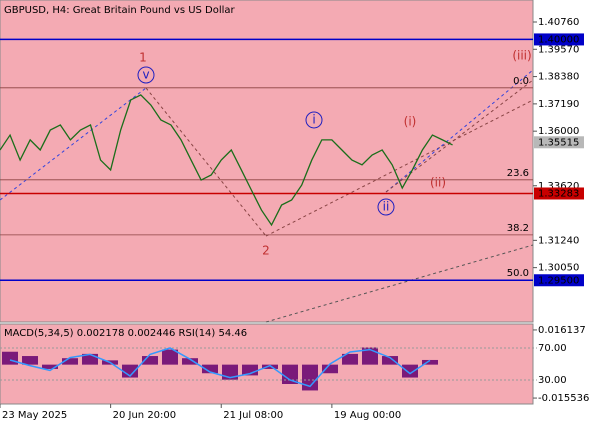 The height and width of the screenshot is (425, 596). What do you see at coordinates (558, 77) in the screenshot?
I see `y-tick-label: 1.38380` at bounding box center [558, 77].